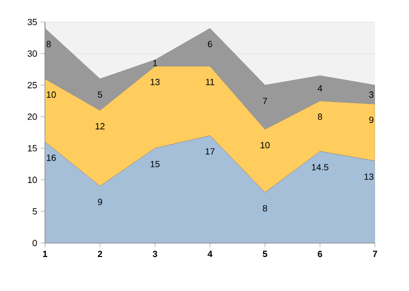 The image size is (409, 291). What do you see at coordinates (155, 164) in the screenshot?
I see `data-label: 15` at bounding box center [155, 164].